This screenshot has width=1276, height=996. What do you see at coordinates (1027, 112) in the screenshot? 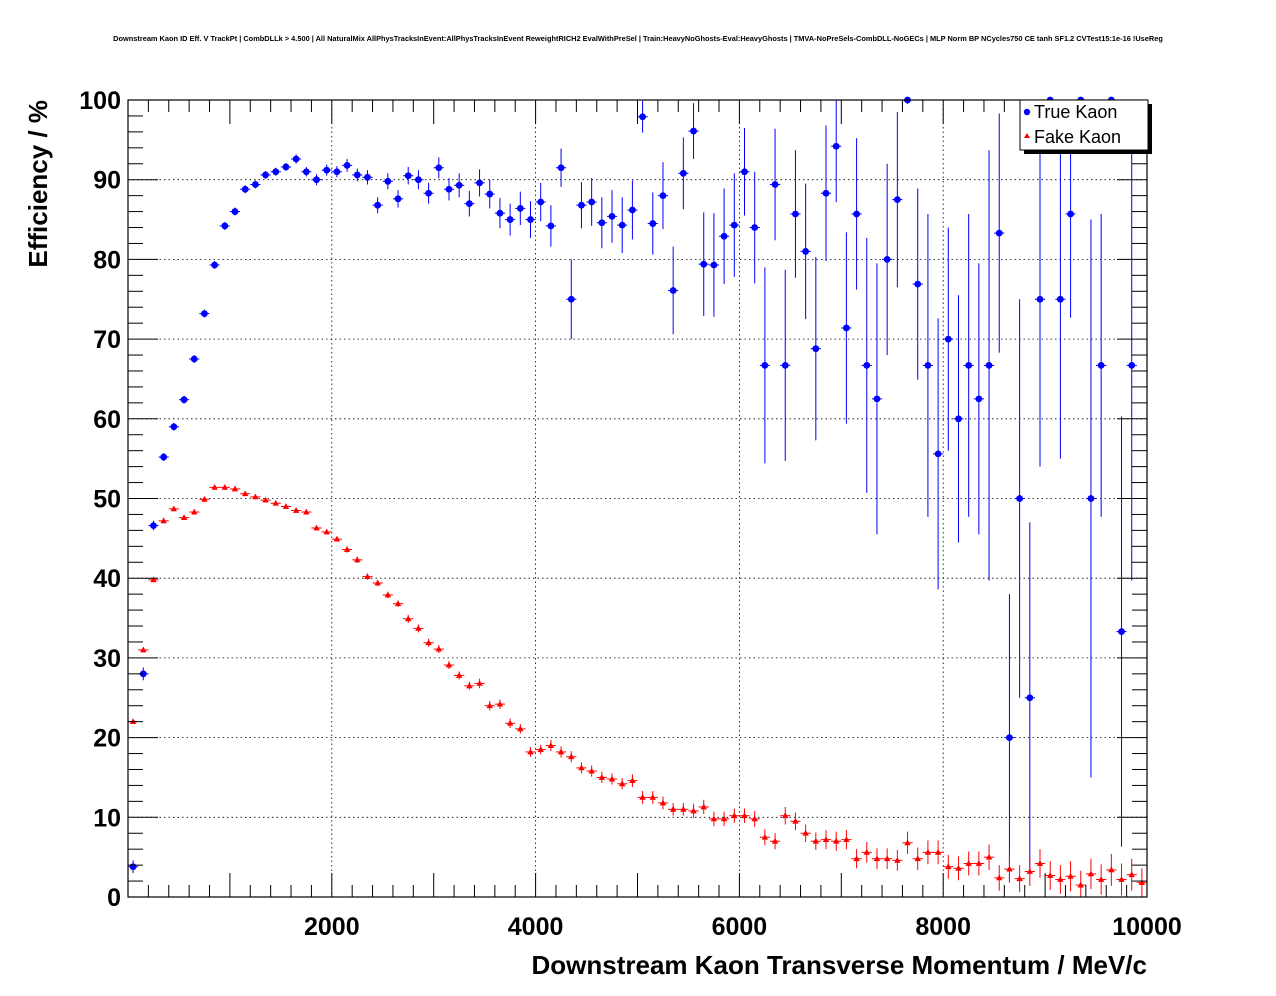
I see `legend-true-kaon-marker` at bounding box center [1027, 112].